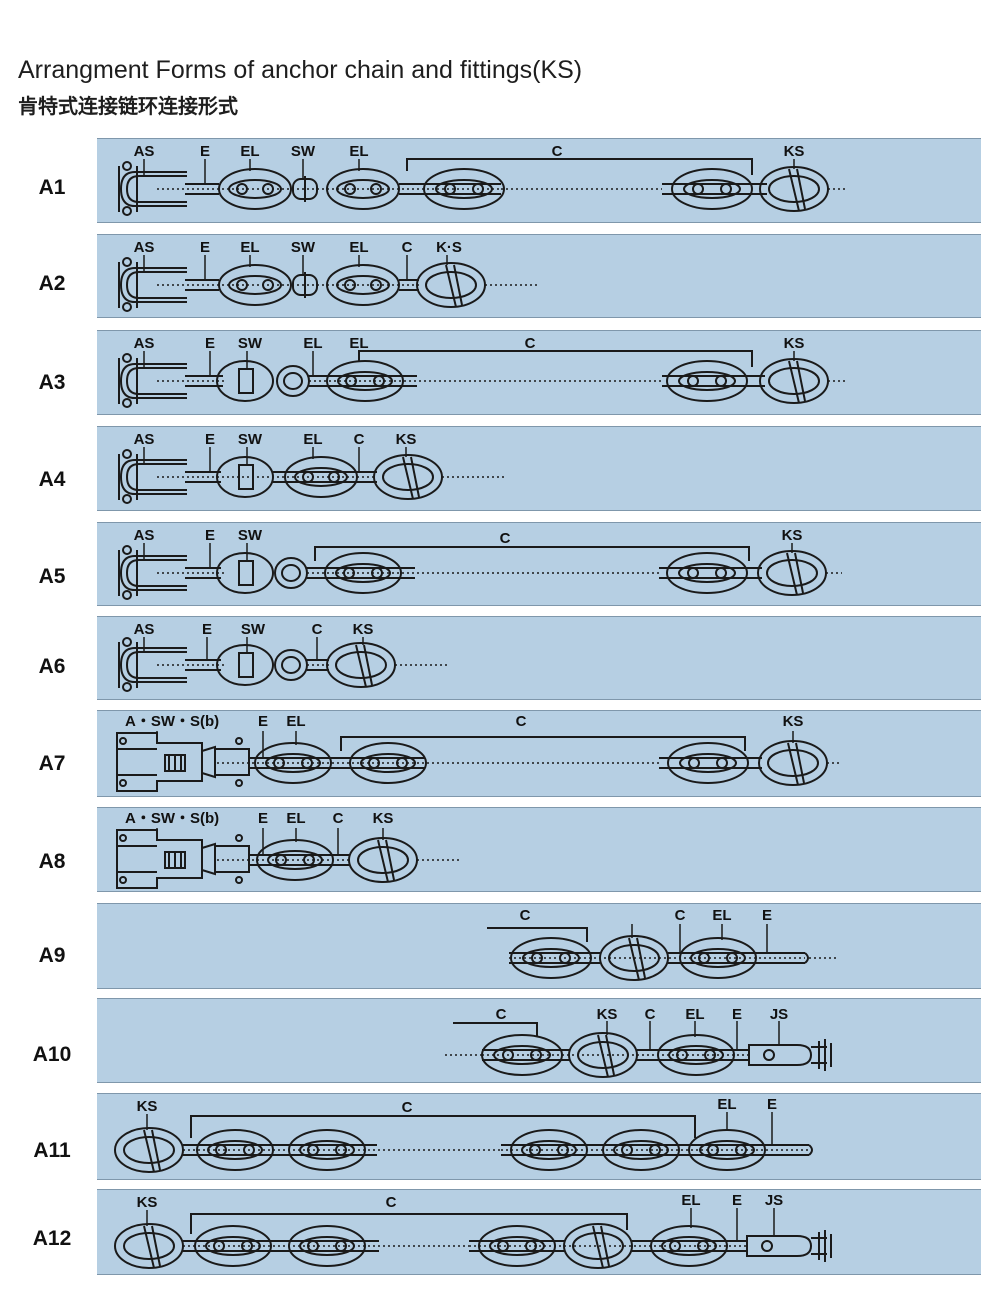  What do you see at coordinates (52, 1238) in the screenshot?
I see `row-label-a12: A12` at bounding box center [52, 1238].